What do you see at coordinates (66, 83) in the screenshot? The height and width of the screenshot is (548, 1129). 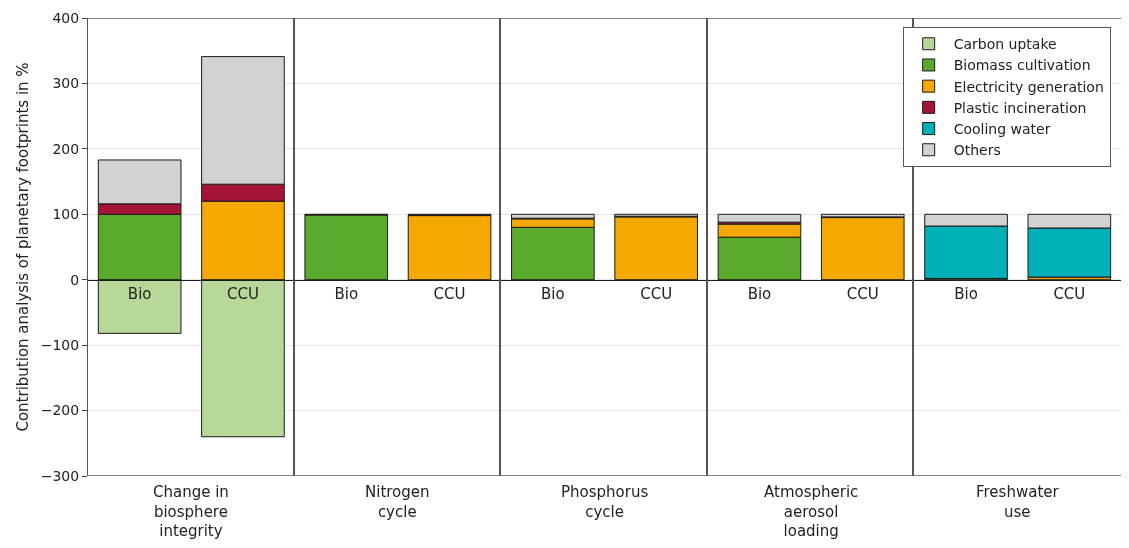 I see `y-tick-label: 300` at bounding box center [66, 83].